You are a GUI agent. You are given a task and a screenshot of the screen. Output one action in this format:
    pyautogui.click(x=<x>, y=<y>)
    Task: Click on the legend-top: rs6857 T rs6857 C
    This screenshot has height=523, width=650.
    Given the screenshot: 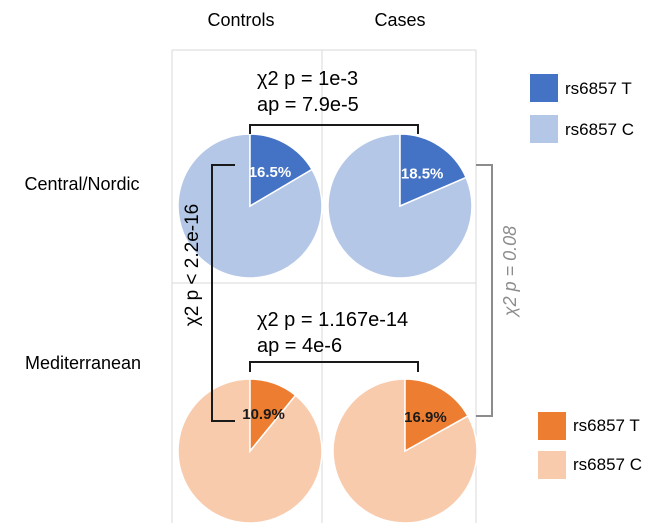 What is the action you would take?
    pyautogui.click(x=582, y=108)
    